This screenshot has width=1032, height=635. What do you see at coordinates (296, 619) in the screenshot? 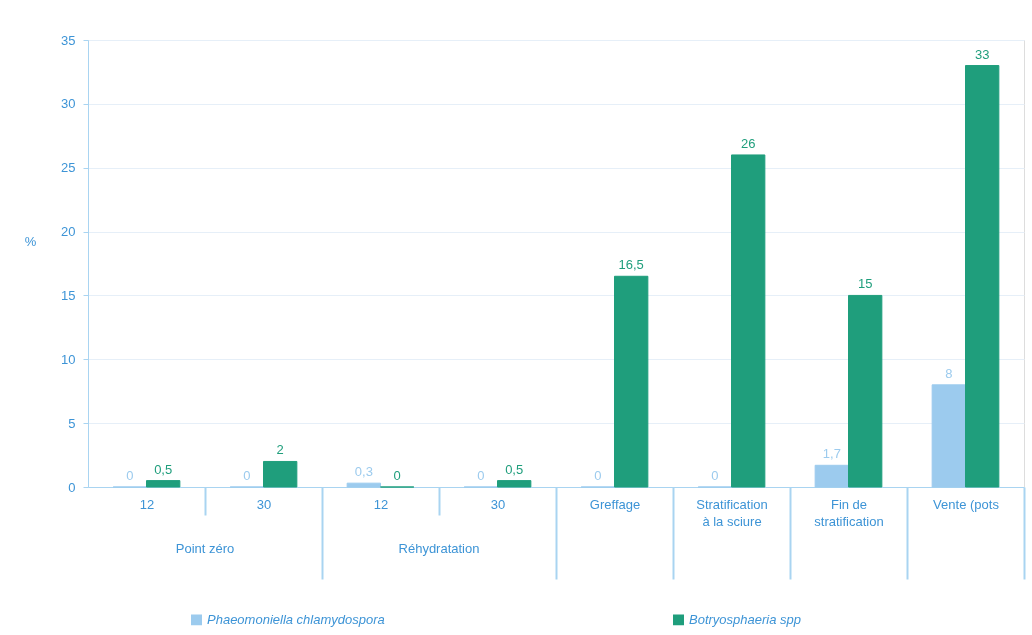
I see `legend-label: Phaeomoniella chlamydospora` at bounding box center [296, 619].